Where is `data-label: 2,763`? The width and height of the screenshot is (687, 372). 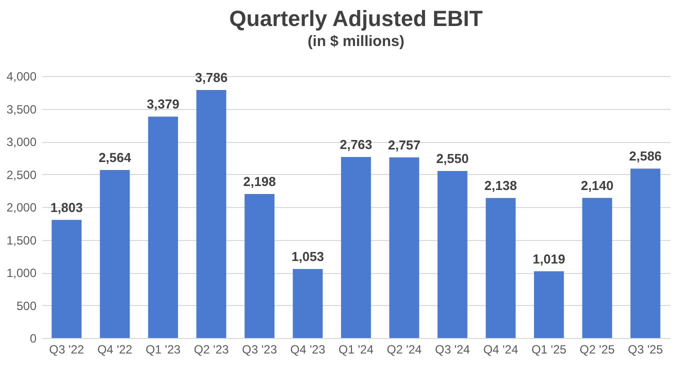
data-label: 2,763 is located at coordinates (356, 144).